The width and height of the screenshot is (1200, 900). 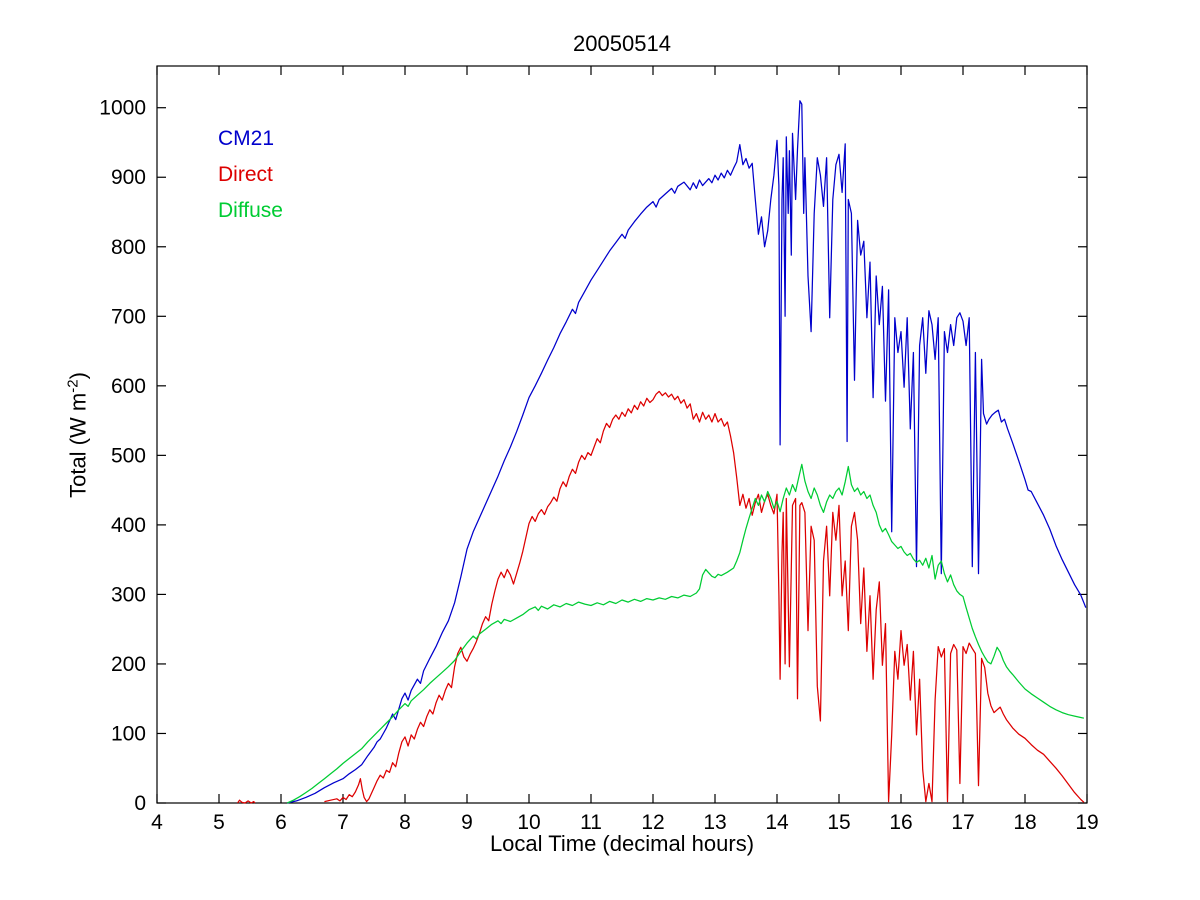 What do you see at coordinates (78, 376) in the screenshot?
I see `y-axis-label-close: )` at bounding box center [78, 376].